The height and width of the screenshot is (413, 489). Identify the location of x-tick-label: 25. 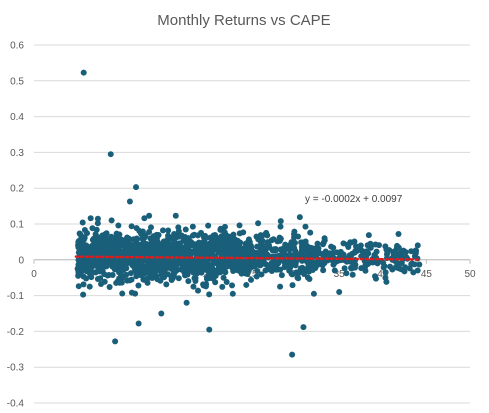
(252, 274).